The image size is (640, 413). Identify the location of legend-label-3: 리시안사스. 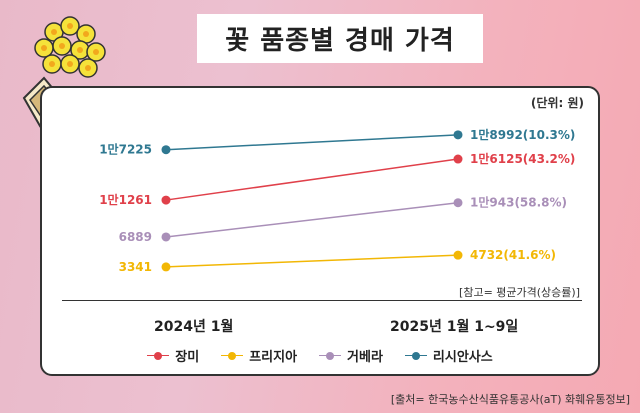
(462, 357).